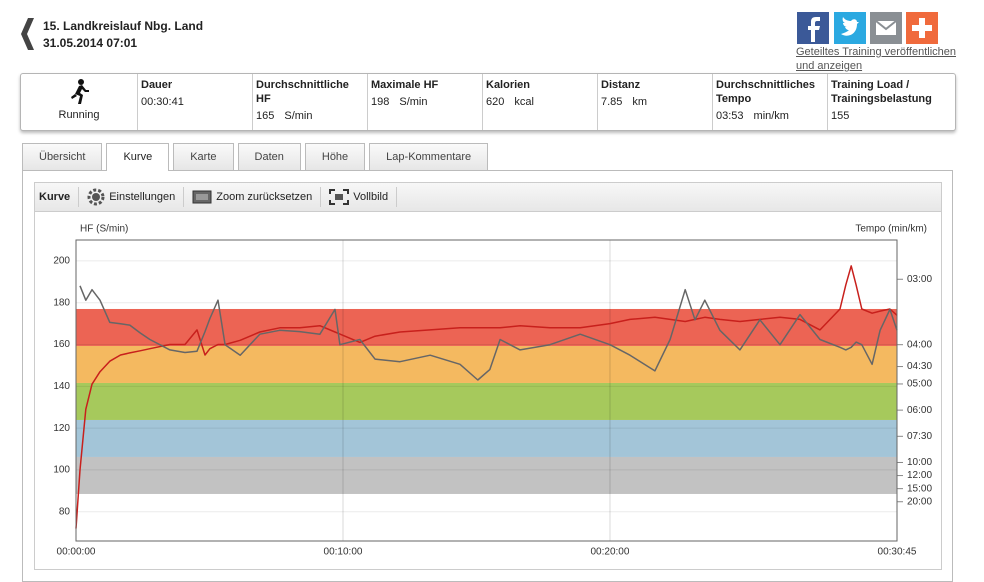 Image resolution: width=984 pixels, height=582 pixels. Describe the element at coordinates (919, 501) in the screenshot. I see `y2-tick-label: 20:00` at that location.